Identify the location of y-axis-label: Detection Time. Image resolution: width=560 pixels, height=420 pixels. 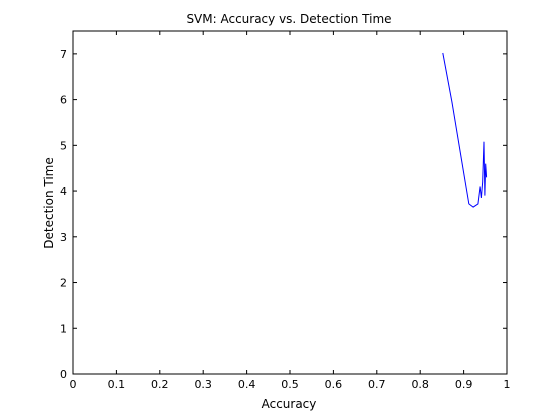
(49, 202).